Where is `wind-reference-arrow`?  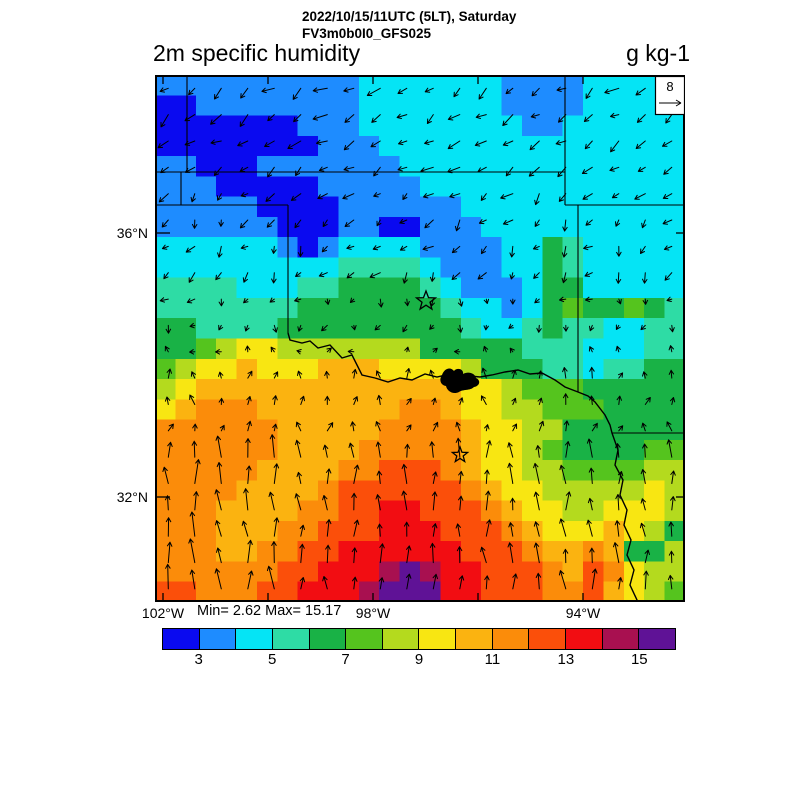
wind-reference-arrow is located at coordinates (670, 103).